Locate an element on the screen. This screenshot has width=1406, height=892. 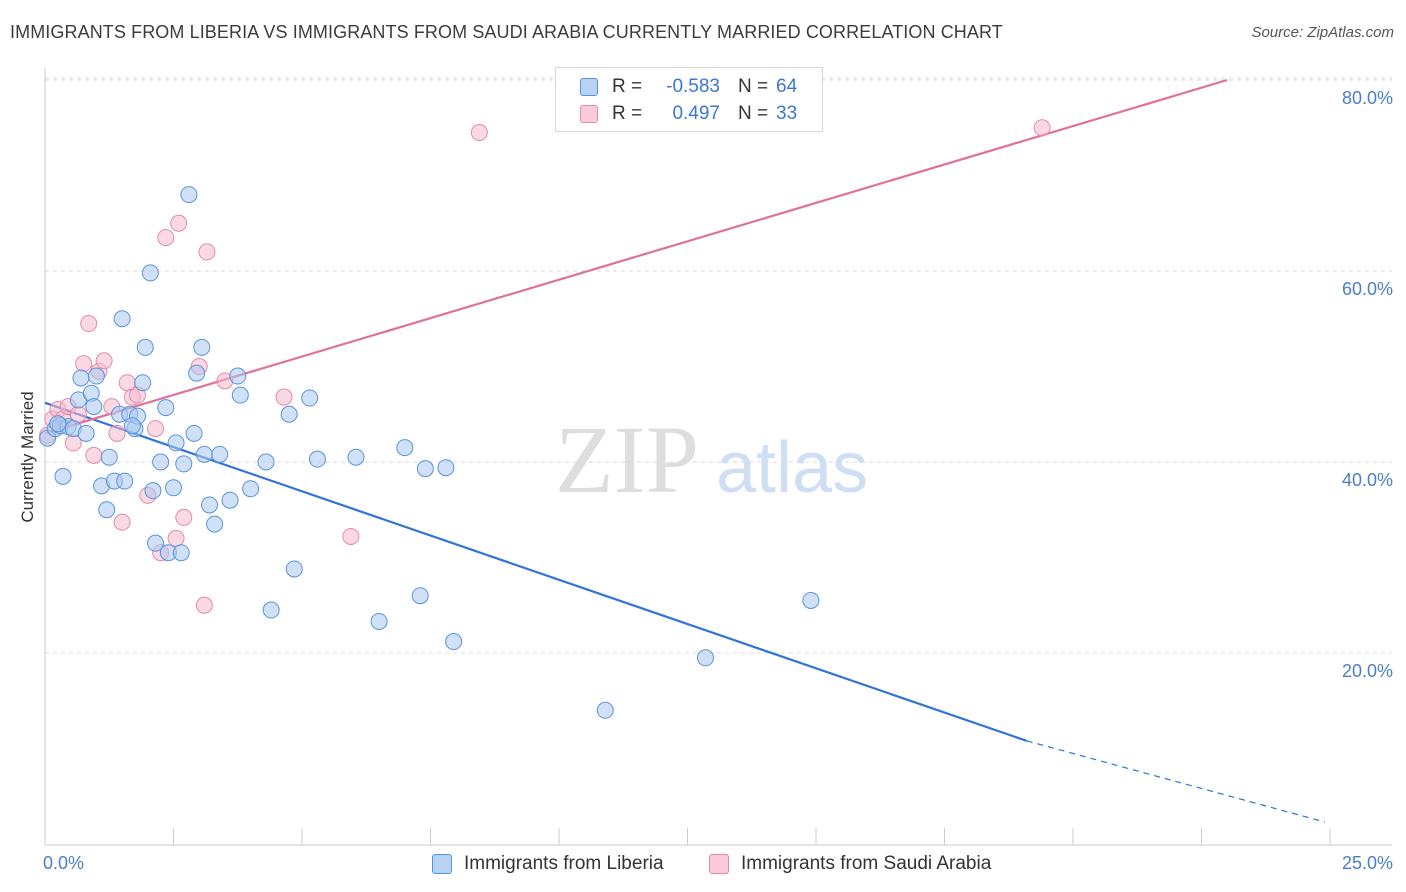
legend-row-liberia: R = -0.583 N = 64 is located at coordinates (688, 87).